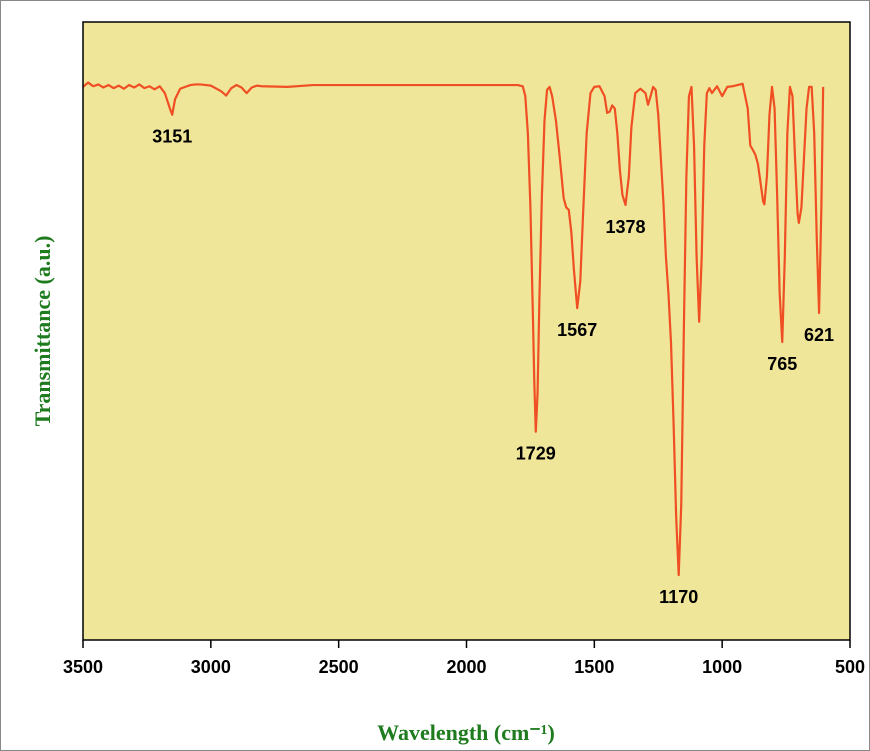 This screenshot has height=751, width=870. I want to click on y-axis-label: Transmittance (a.u.), so click(42, 331).